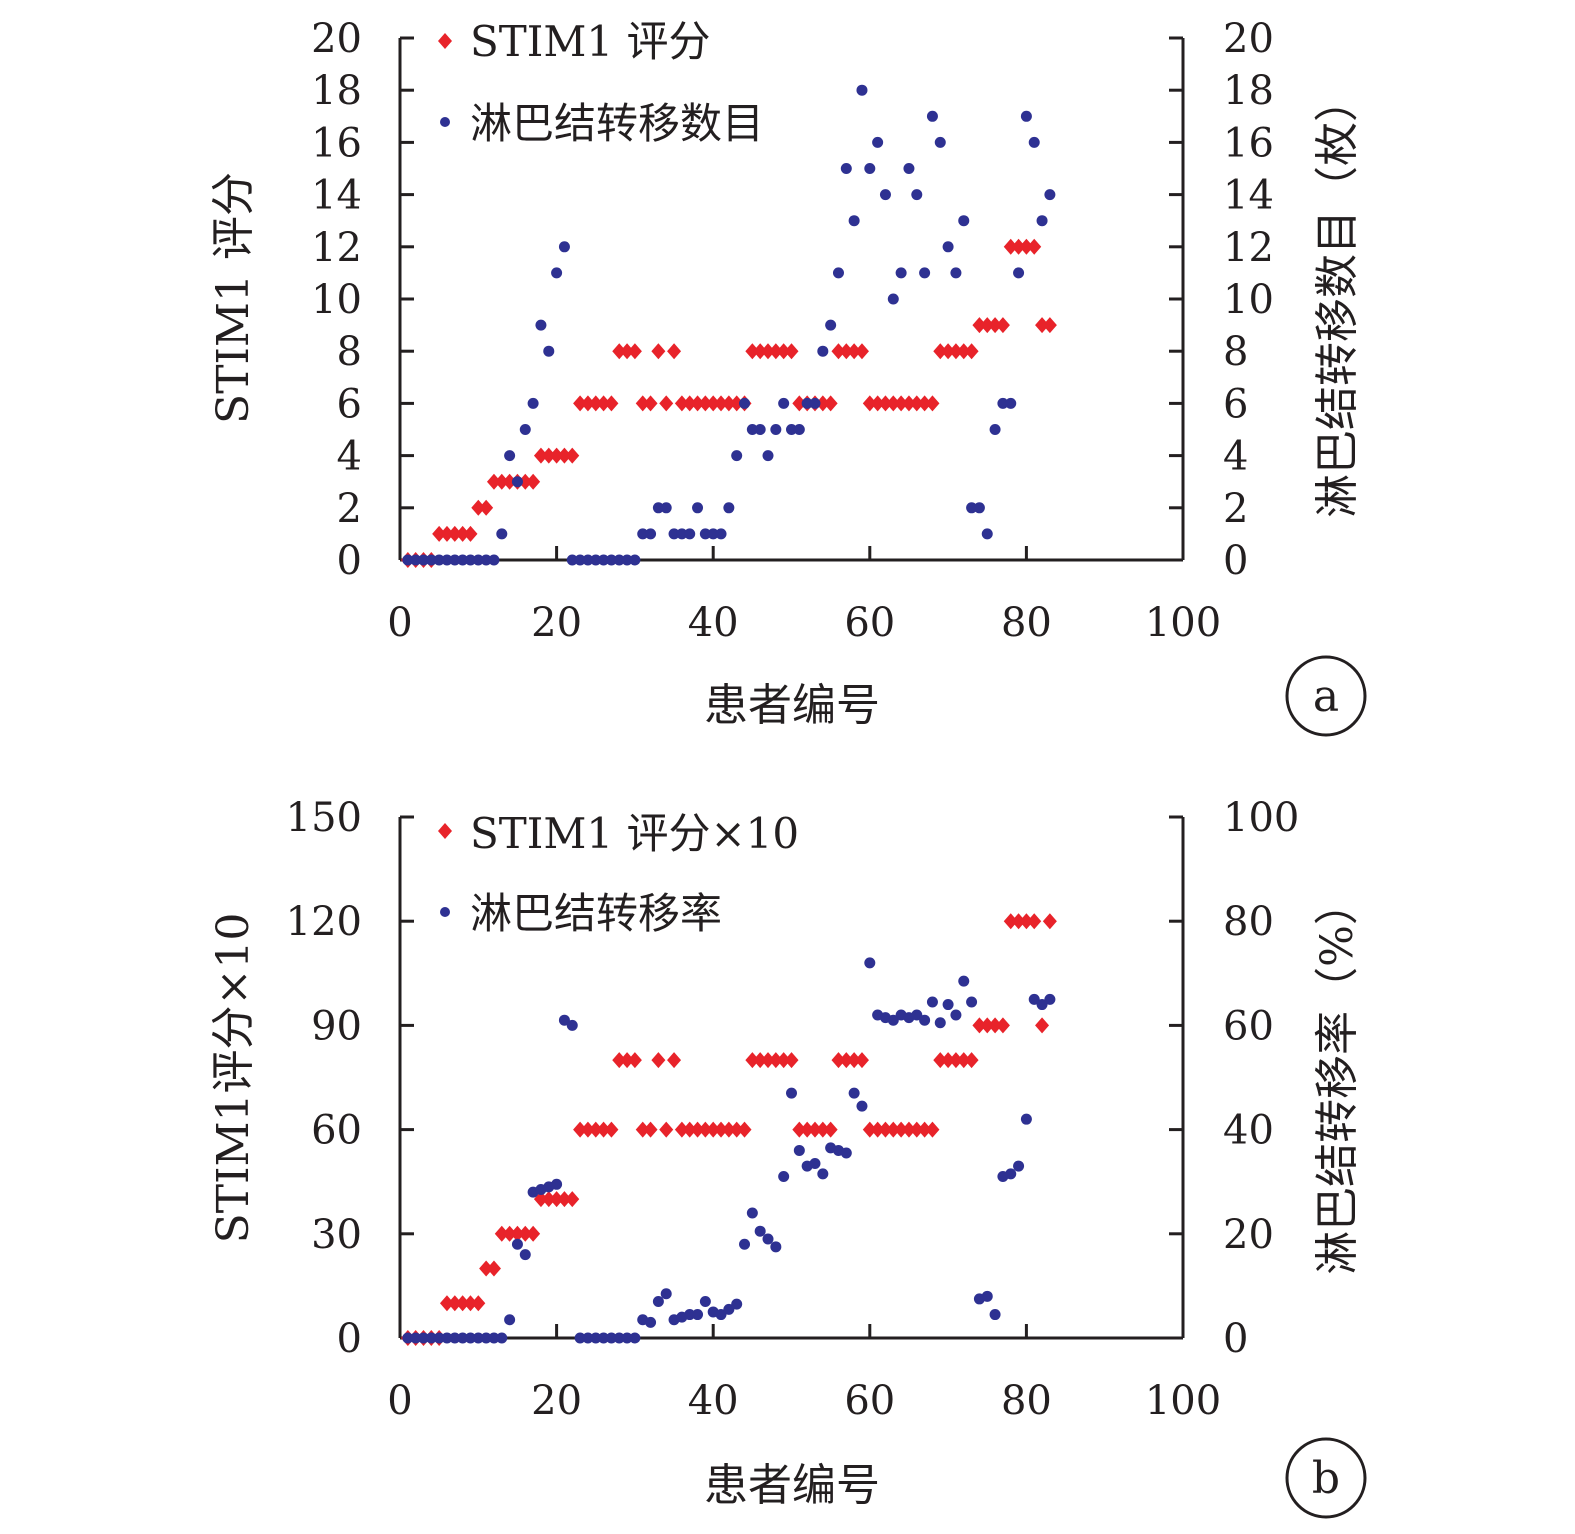  I want to click on panel-a-y-tick-label-left: 12, so click(336, 248).